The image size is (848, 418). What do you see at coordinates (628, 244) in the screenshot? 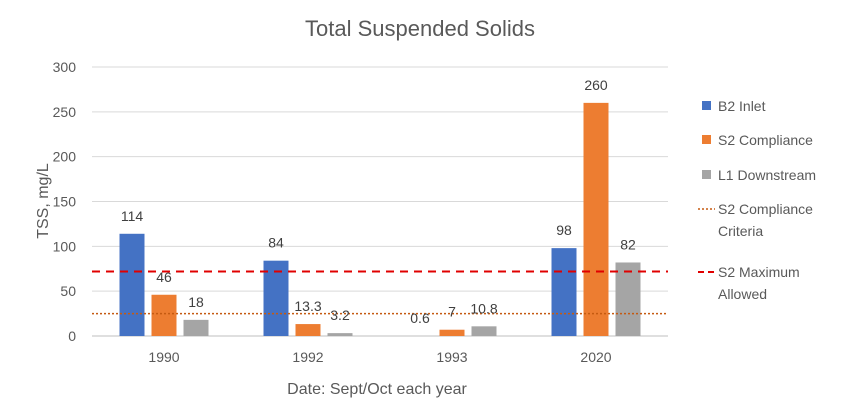
I see `data-label: 82` at bounding box center [628, 244].